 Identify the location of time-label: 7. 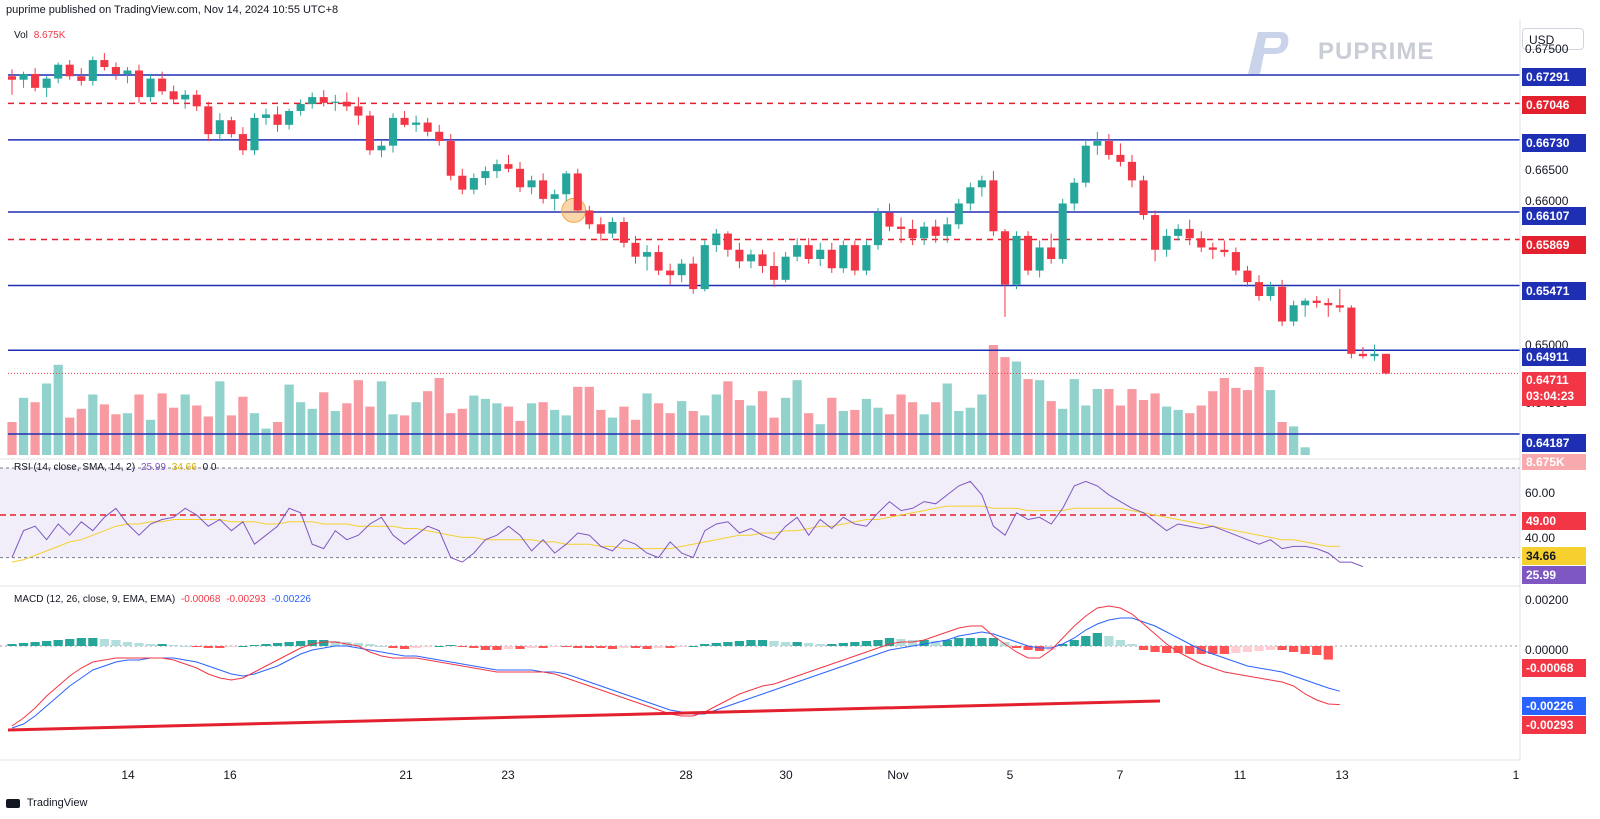
(1120, 775).